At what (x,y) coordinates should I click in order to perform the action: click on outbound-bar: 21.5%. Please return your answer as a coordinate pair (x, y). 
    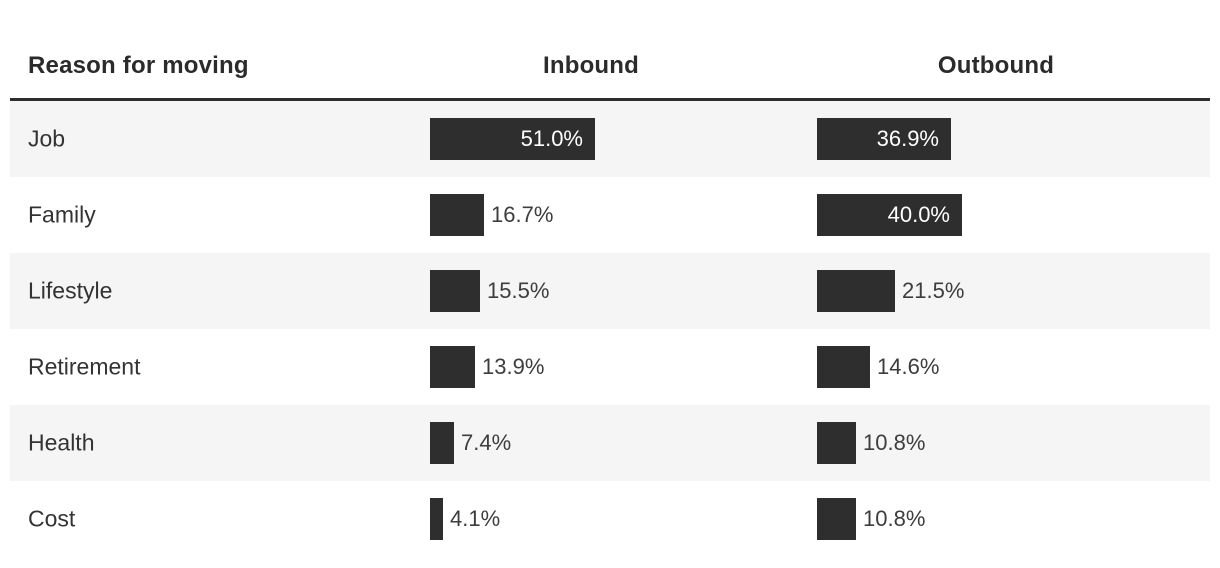
    Looking at the image, I should click on (890, 291).